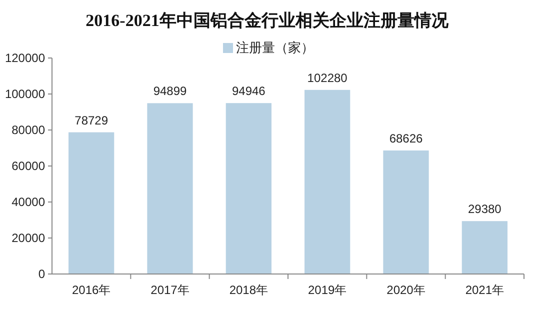 The width and height of the screenshot is (534, 333). I want to click on legend-label: 注册量（家）, so click(275, 47).